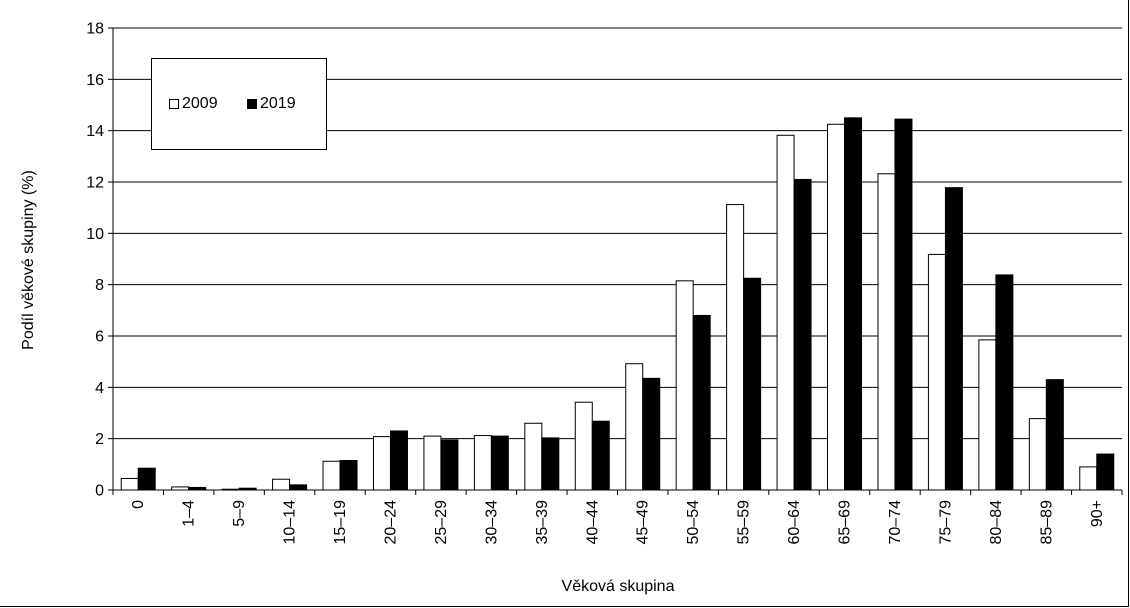  Describe the element at coordinates (381, 463) in the screenshot. I see `bar-2009-20–24` at that location.